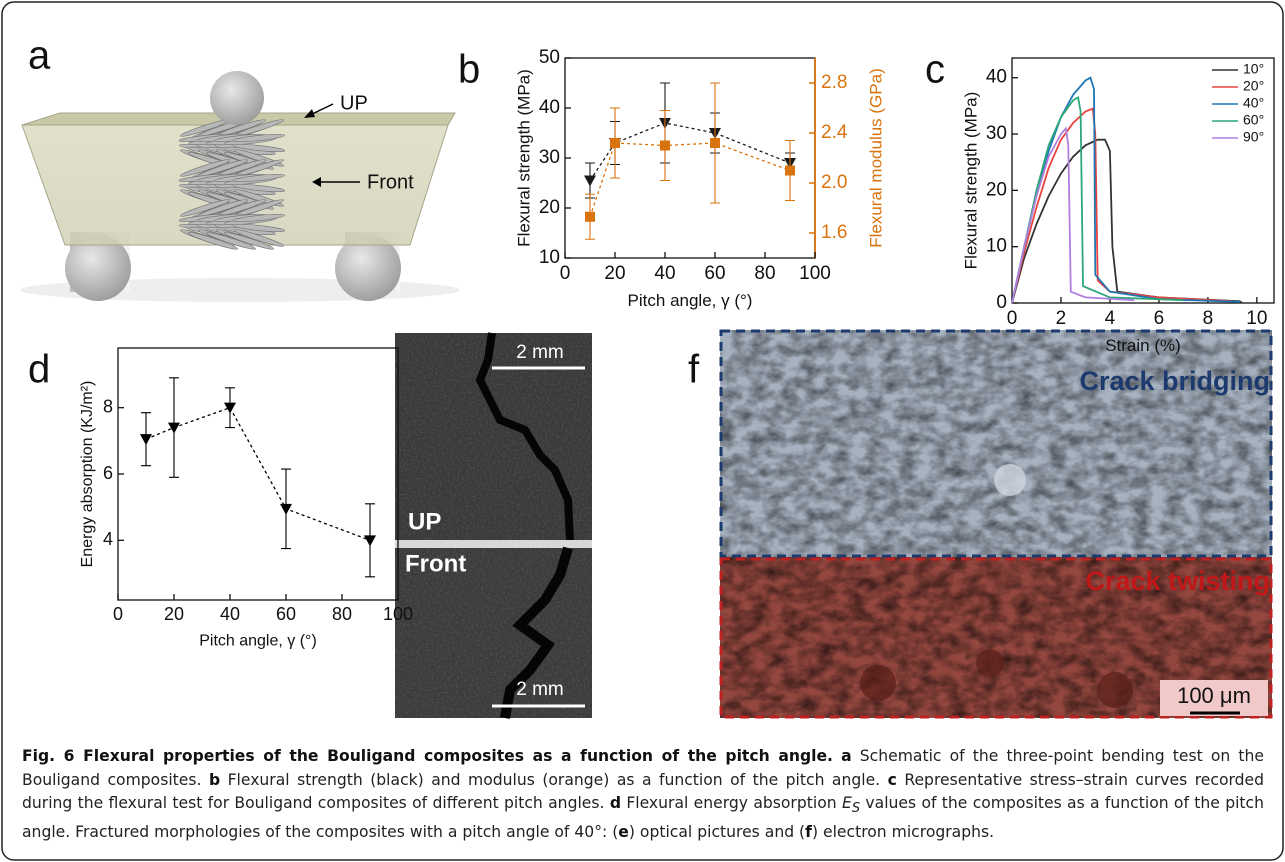 Image resolution: width=1285 pixels, height=862 pixels. I want to click on panel-label: c, so click(935, 70).